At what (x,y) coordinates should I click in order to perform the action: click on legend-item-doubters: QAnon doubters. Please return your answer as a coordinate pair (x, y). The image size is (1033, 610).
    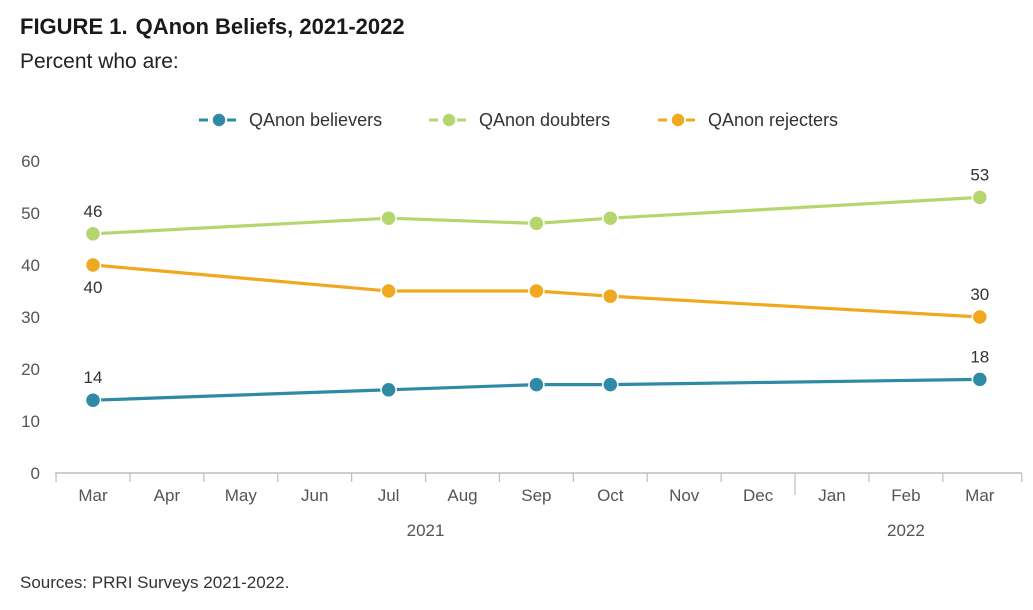
    Looking at the image, I should click on (518, 120).